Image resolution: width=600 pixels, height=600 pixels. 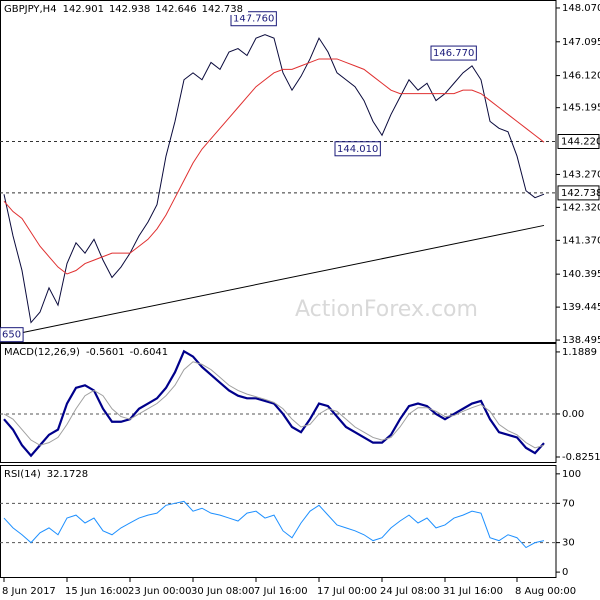 I want to click on y-tick-label: 0.00, so click(x=573, y=414).